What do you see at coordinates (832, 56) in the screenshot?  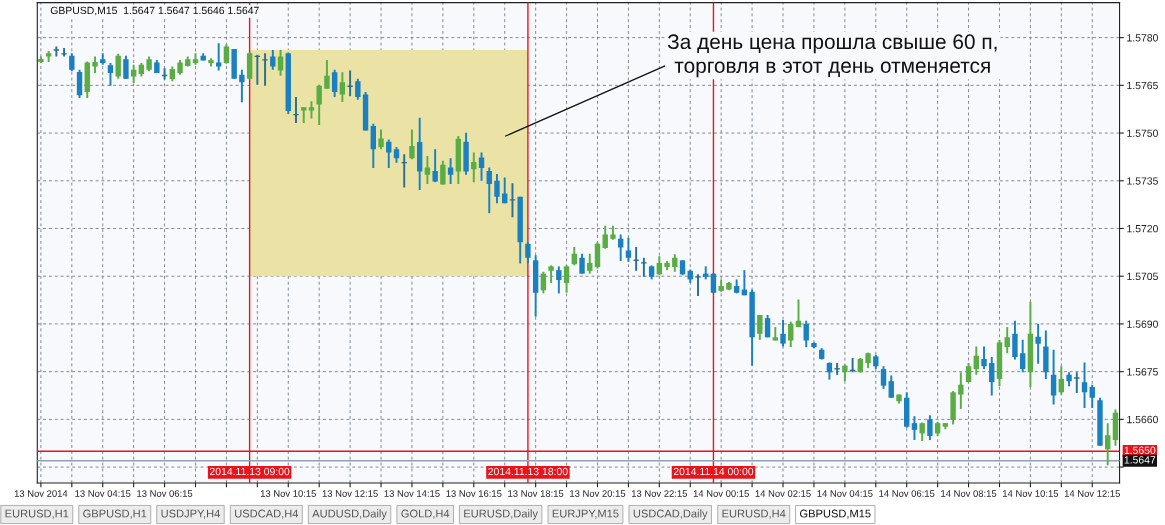 I see `annotation: За день цена прошла свыше 60 п, торговля в этот день отменяется` at bounding box center [832, 56].